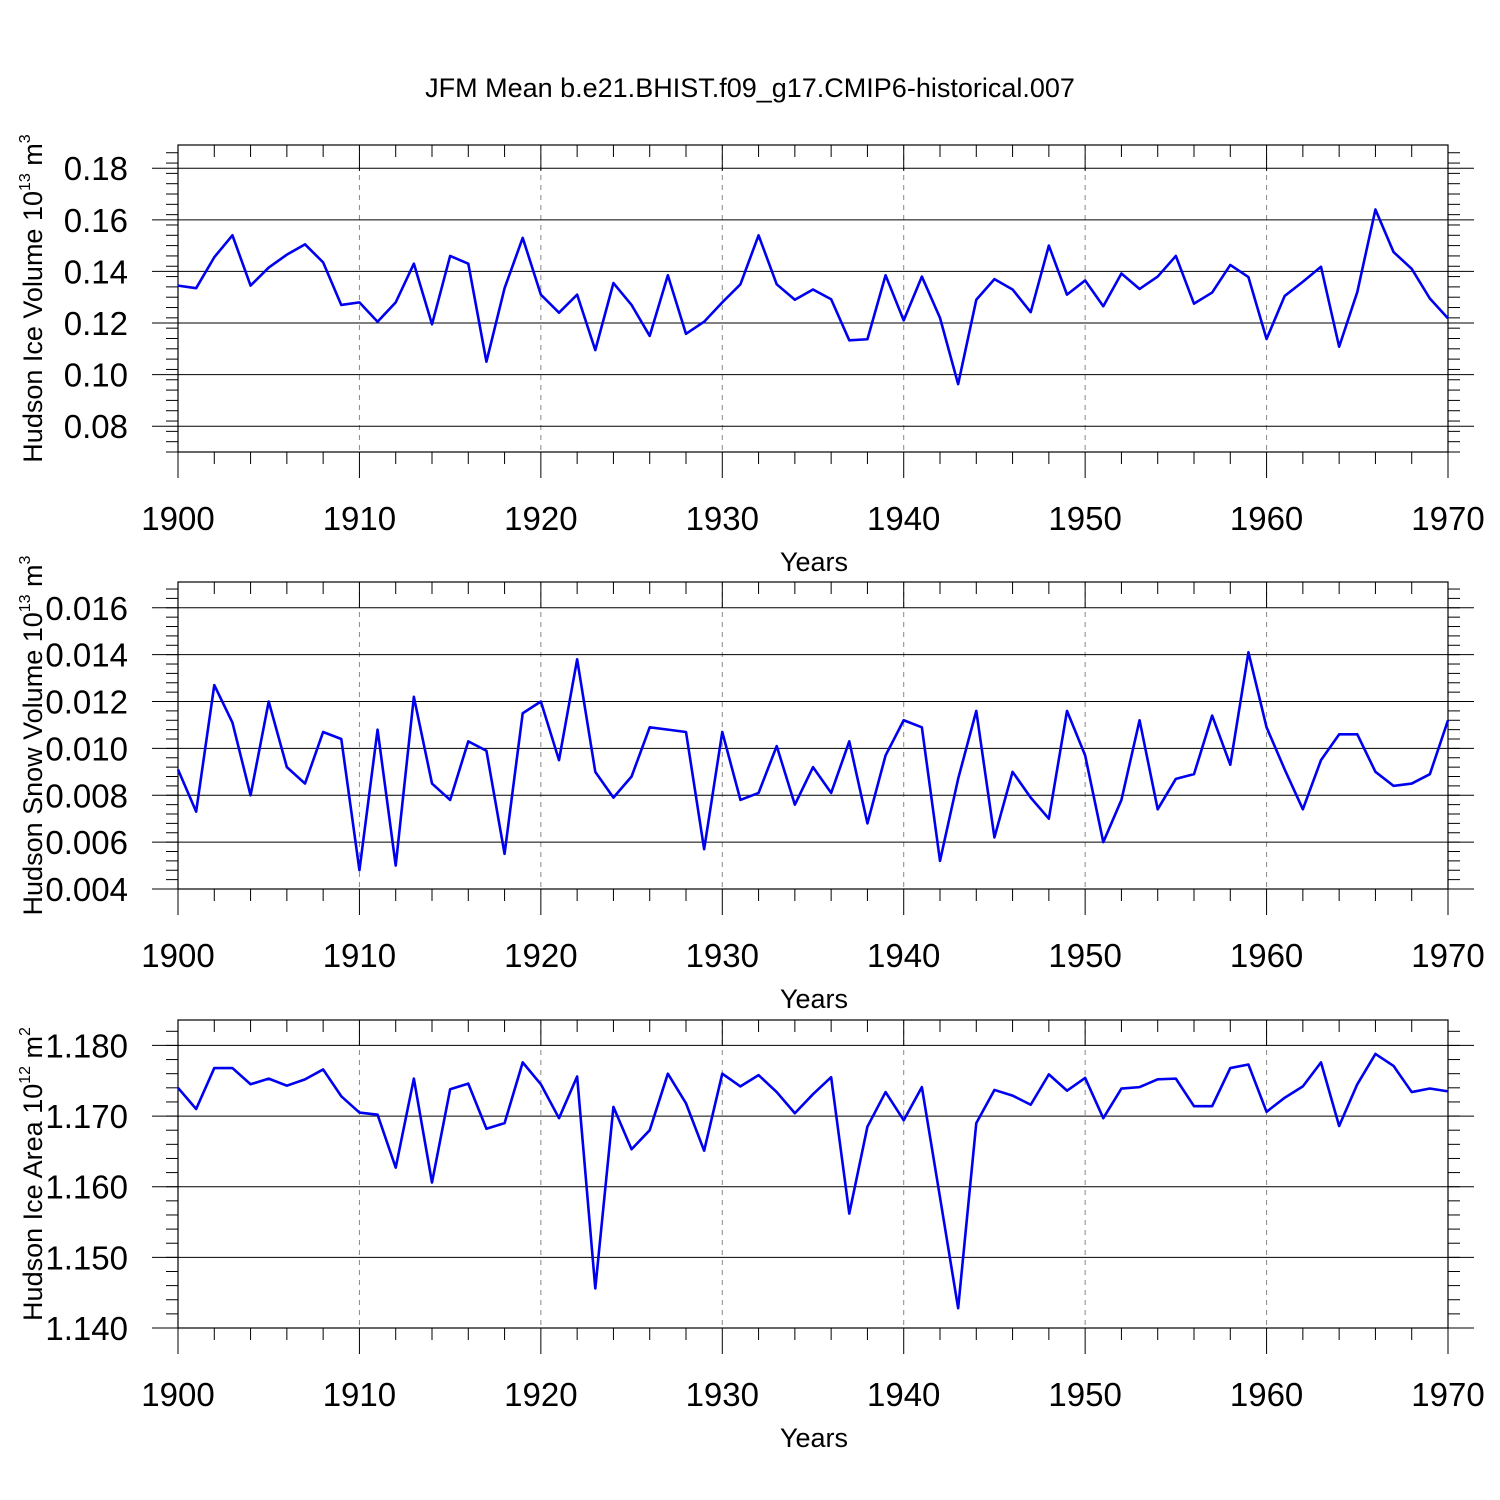 The height and width of the screenshot is (1500, 1500). I want to click on y-tick-label: 1.140, so click(86, 1328).